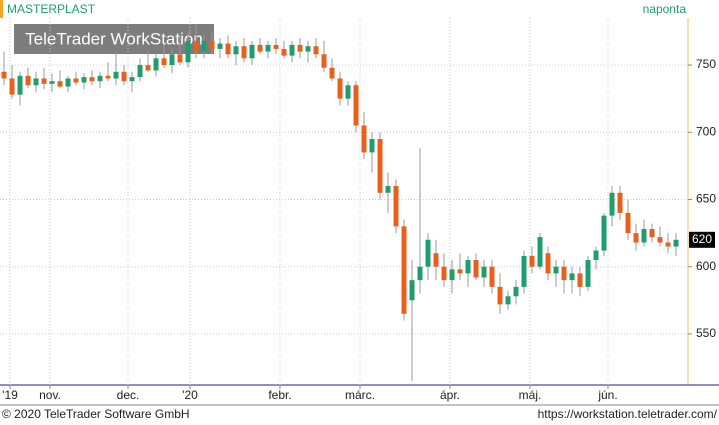 The height and width of the screenshot is (425, 719). What do you see at coordinates (128, 395) in the screenshot?
I see `x-tick-label: dec.` at bounding box center [128, 395].